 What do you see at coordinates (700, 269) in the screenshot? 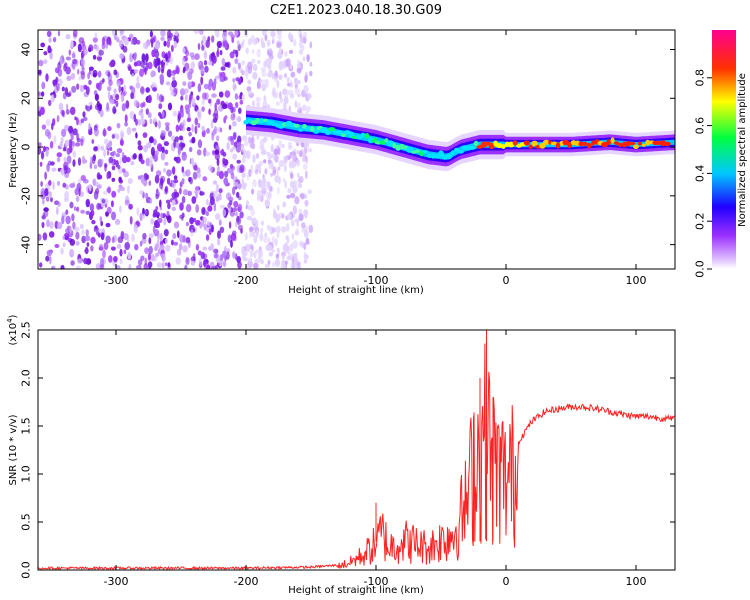
I see `colorbar-tick-label: 0.0` at bounding box center [700, 269].